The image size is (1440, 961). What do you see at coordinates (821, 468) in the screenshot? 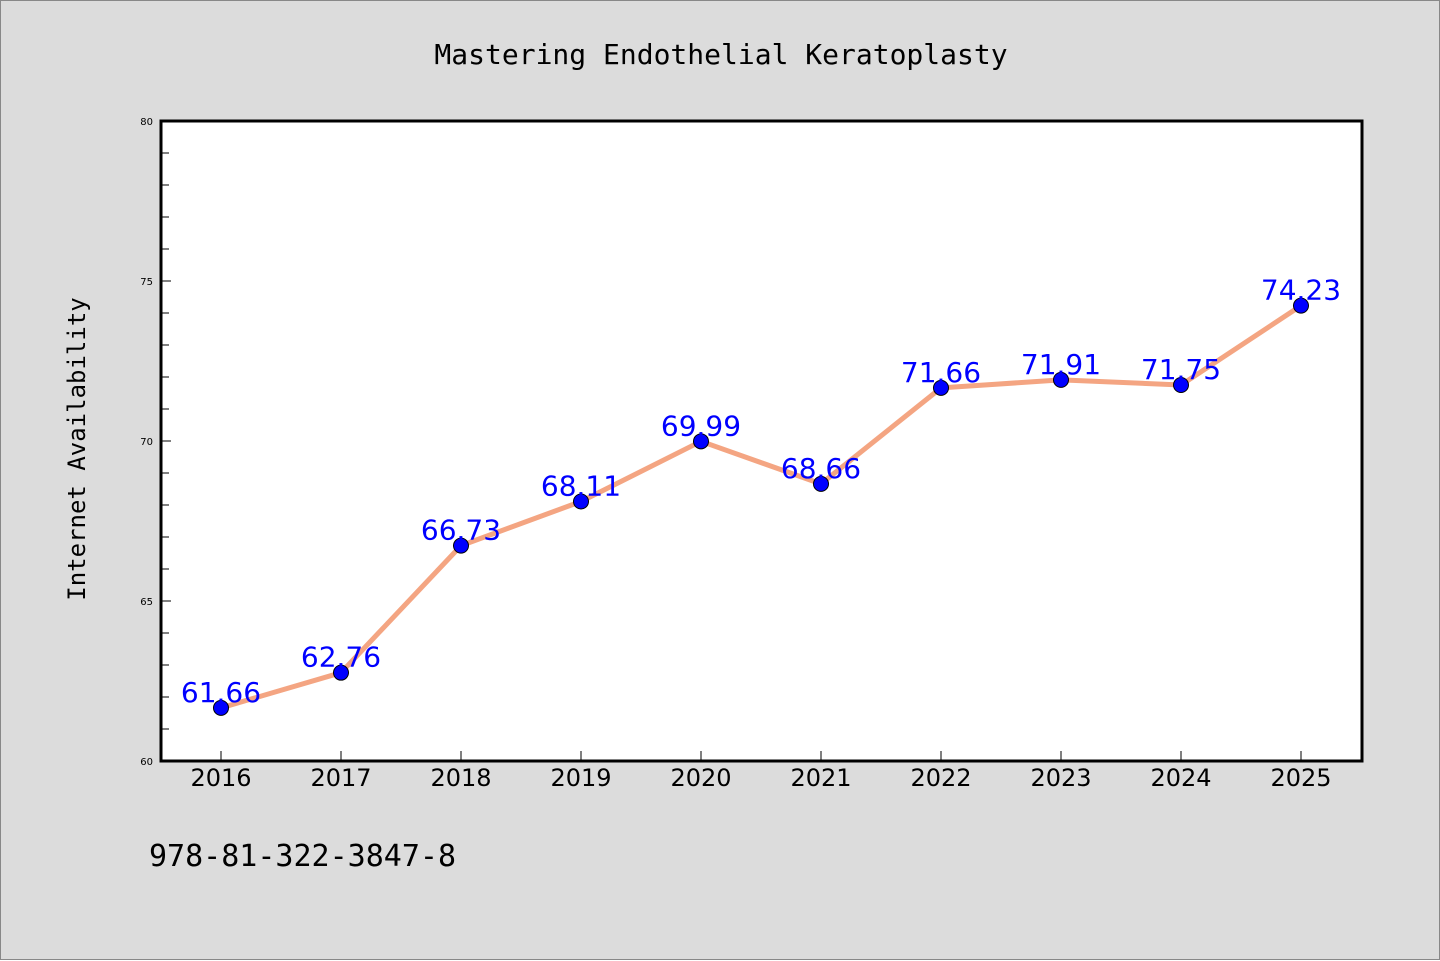
I see `data-label: 68.66` at bounding box center [821, 468].